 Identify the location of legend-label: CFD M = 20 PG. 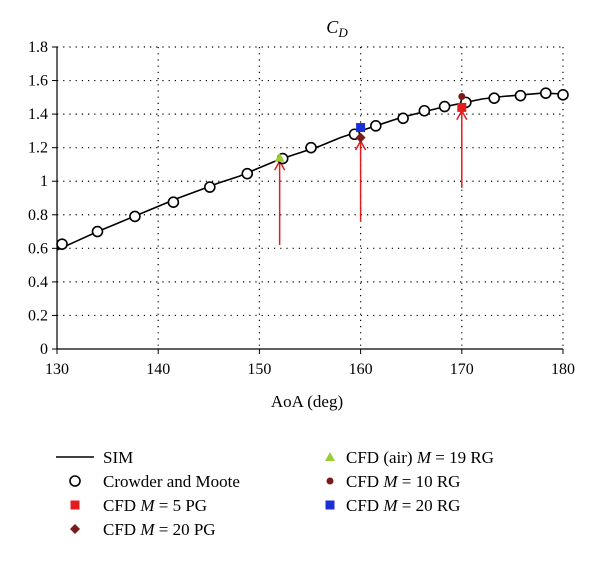
(159, 529).